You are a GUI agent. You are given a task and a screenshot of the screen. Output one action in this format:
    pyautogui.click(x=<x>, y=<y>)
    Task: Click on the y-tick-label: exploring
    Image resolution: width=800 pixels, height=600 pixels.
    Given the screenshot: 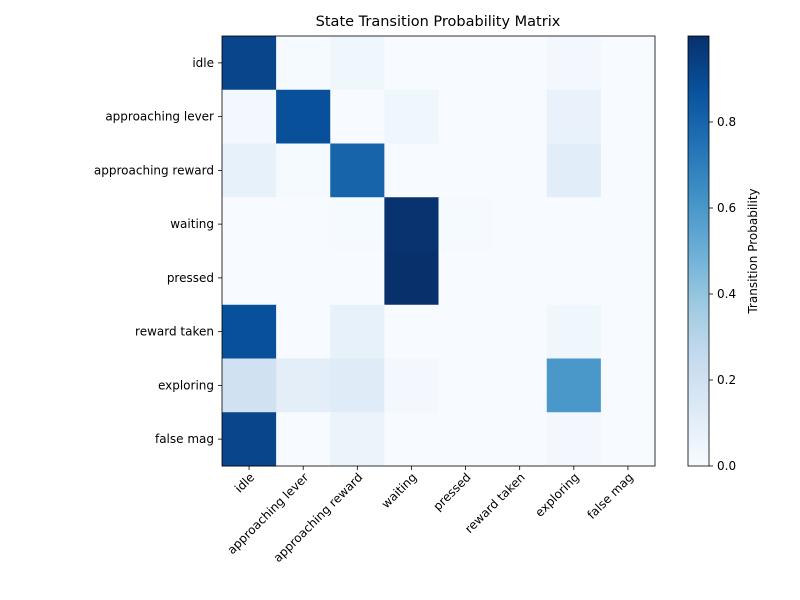 What is the action you would take?
    pyautogui.click(x=186, y=385)
    